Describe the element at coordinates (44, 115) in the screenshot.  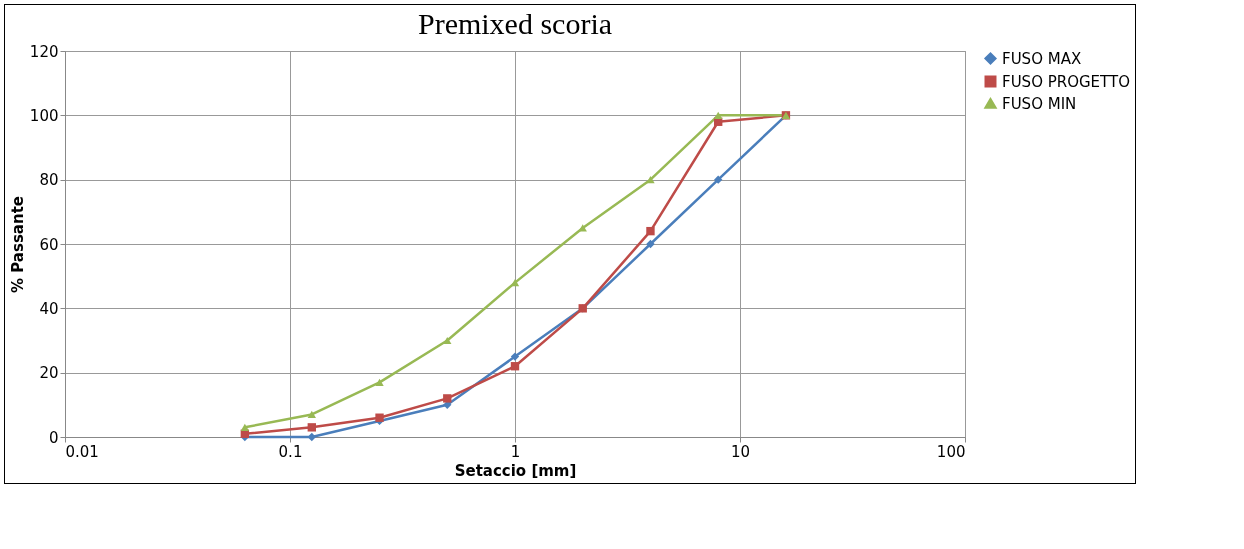
I see `y-tick-label: 100` at that location.